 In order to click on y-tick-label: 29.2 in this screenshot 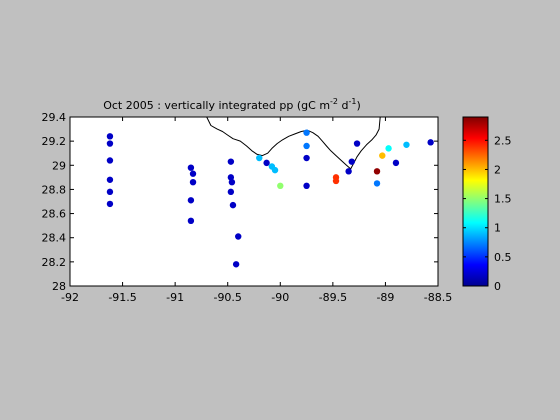, I will do `click(54, 141)`.